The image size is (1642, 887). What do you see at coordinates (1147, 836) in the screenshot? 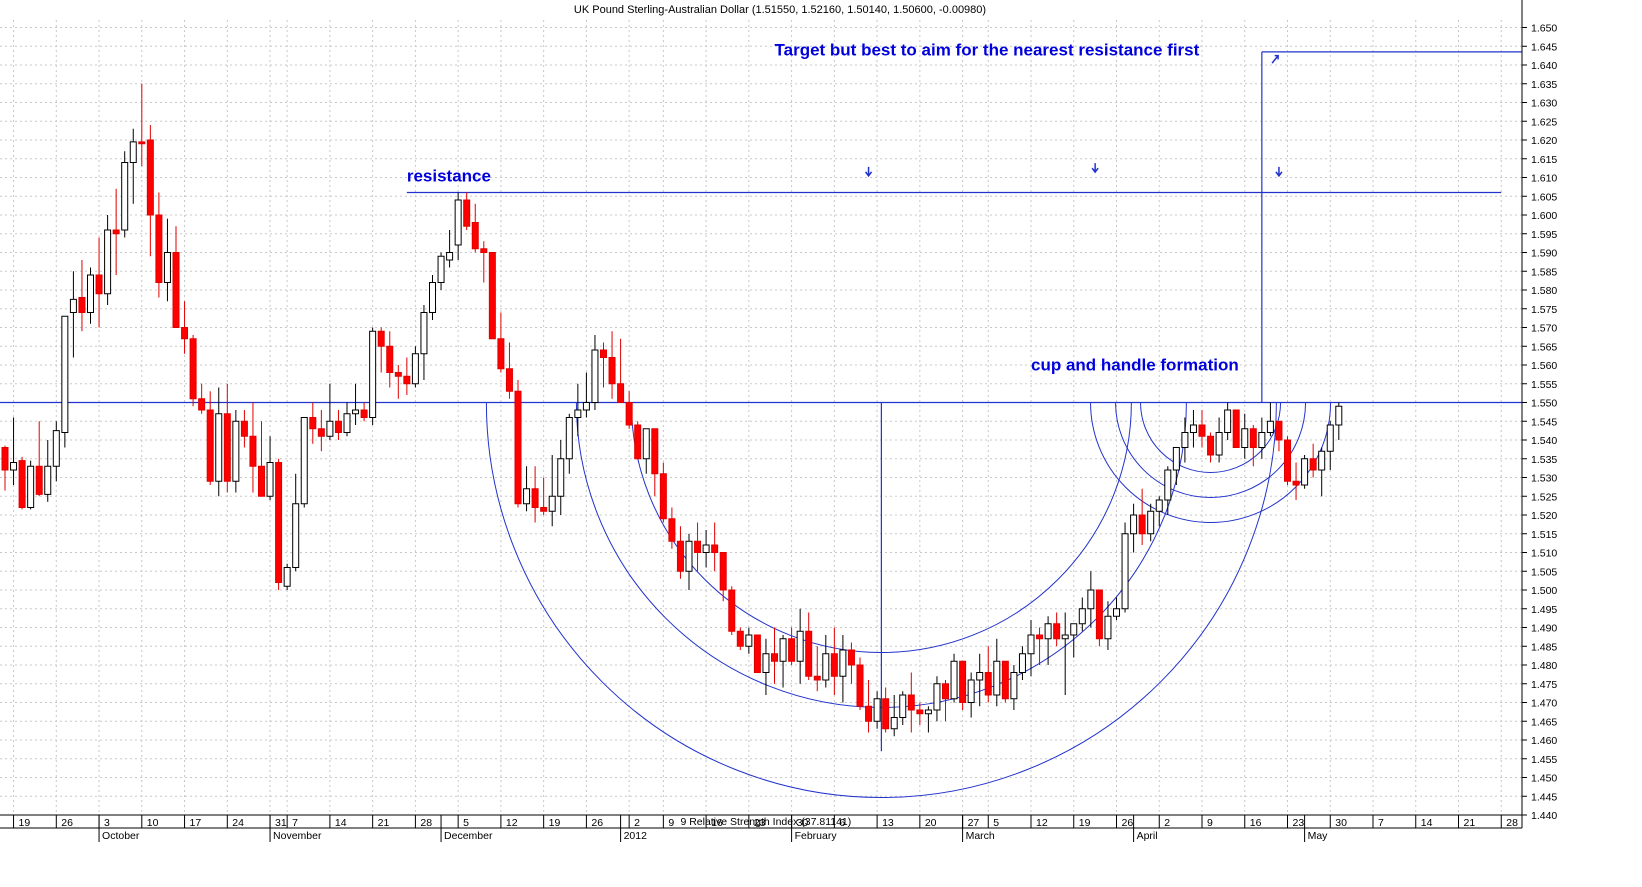
I see `month-label: April` at bounding box center [1147, 836].